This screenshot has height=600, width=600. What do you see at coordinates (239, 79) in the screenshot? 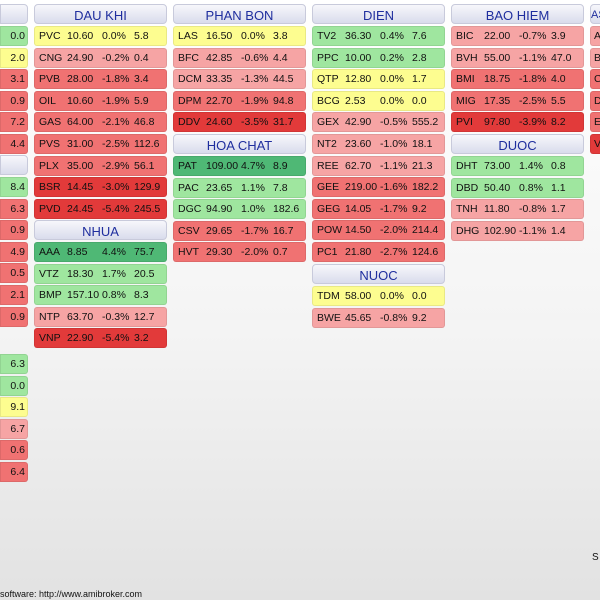
I see `stock-cell-dcm: DCM 33.35 -1.3% 44.5` at bounding box center [239, 79].